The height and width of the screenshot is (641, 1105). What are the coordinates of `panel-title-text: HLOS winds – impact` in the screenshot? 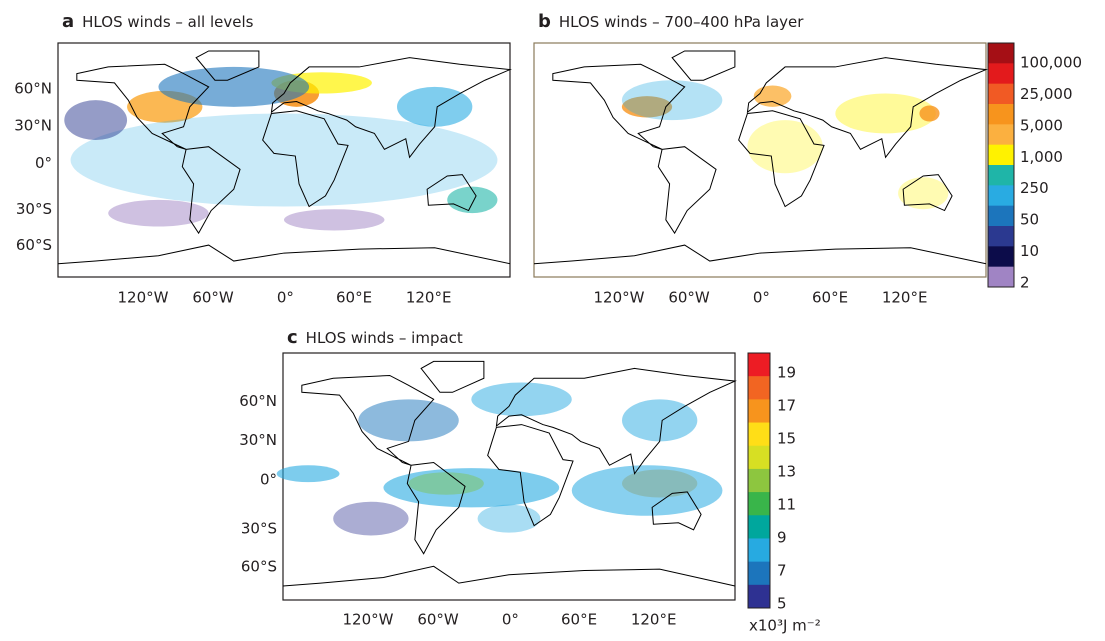 It's located at (384, 338).